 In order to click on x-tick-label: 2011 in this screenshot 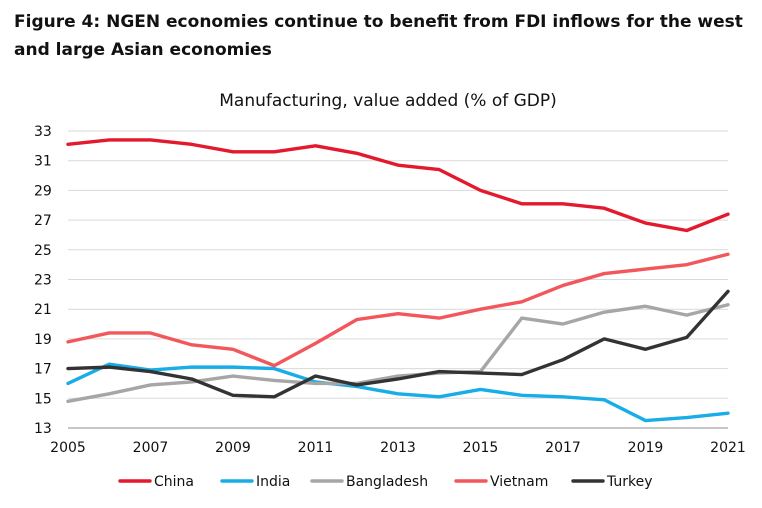, I will do `click(316, 448)`.